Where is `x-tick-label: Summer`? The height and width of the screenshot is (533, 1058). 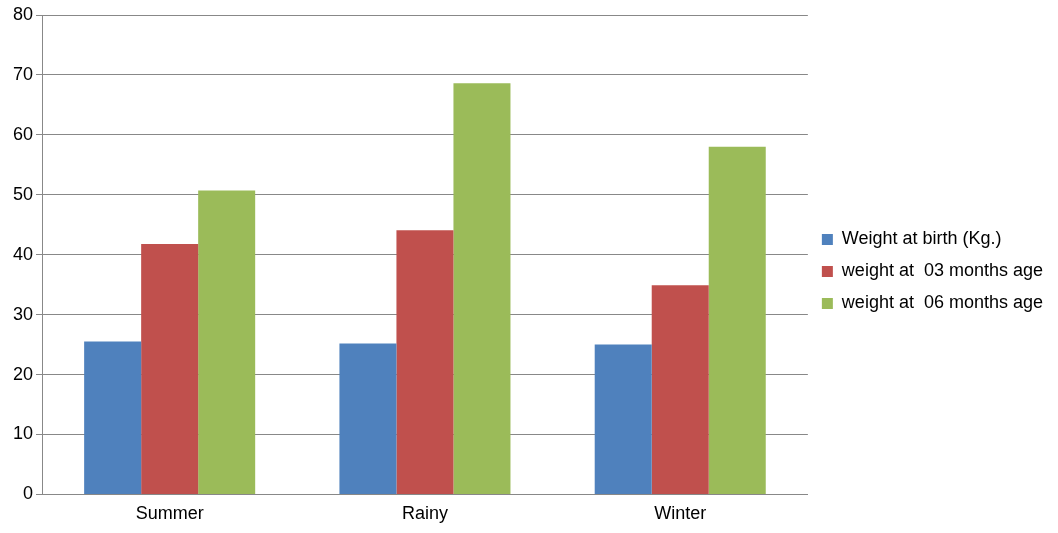 x-tick-label: Summer is located at coordinates (169, 513).